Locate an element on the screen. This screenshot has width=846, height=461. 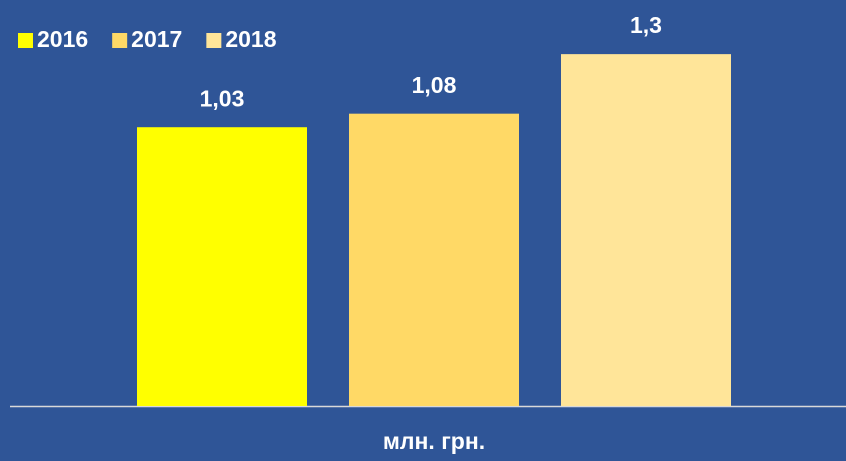
x-tick-label: млн. грн. is located at coordinates (434, 441).